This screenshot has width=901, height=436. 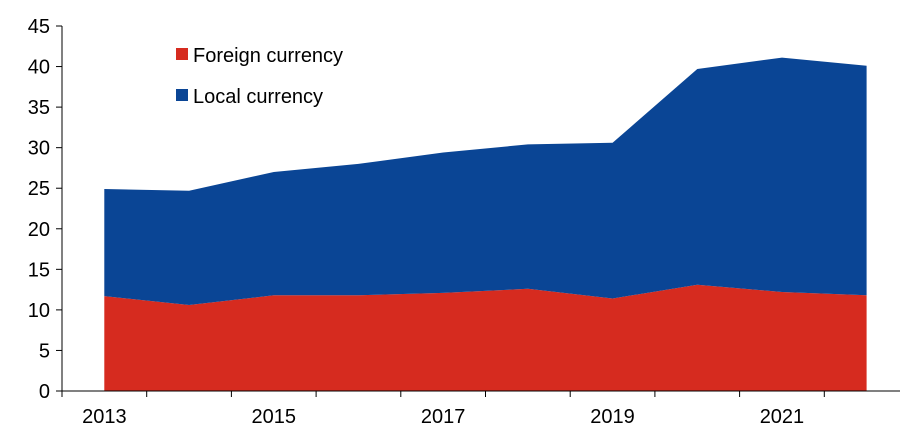 What do you see at coordinates (782, 417) in the screenshot?
I see `x-tick-label: 2021` at bounding box center [782, 417].